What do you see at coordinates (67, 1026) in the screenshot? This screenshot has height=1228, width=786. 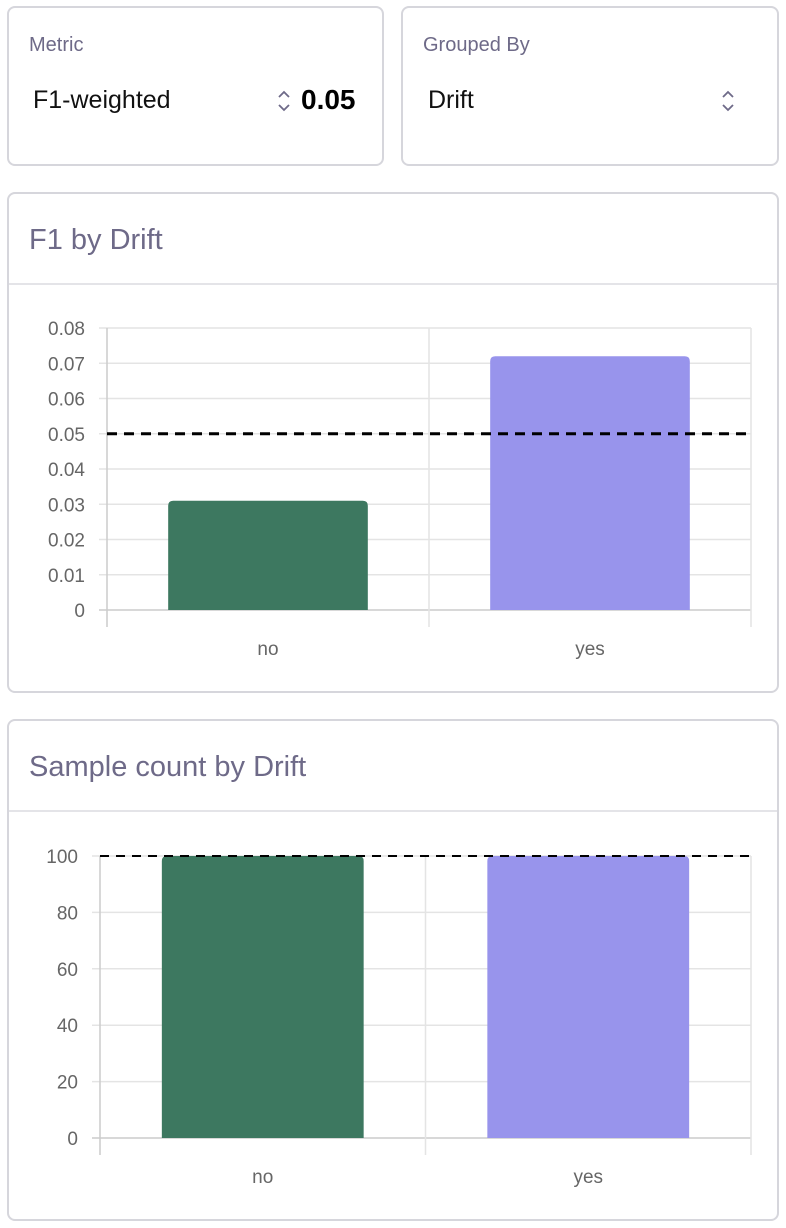 I see `y-tick-label: 40` at bounding box center [67, 1026].